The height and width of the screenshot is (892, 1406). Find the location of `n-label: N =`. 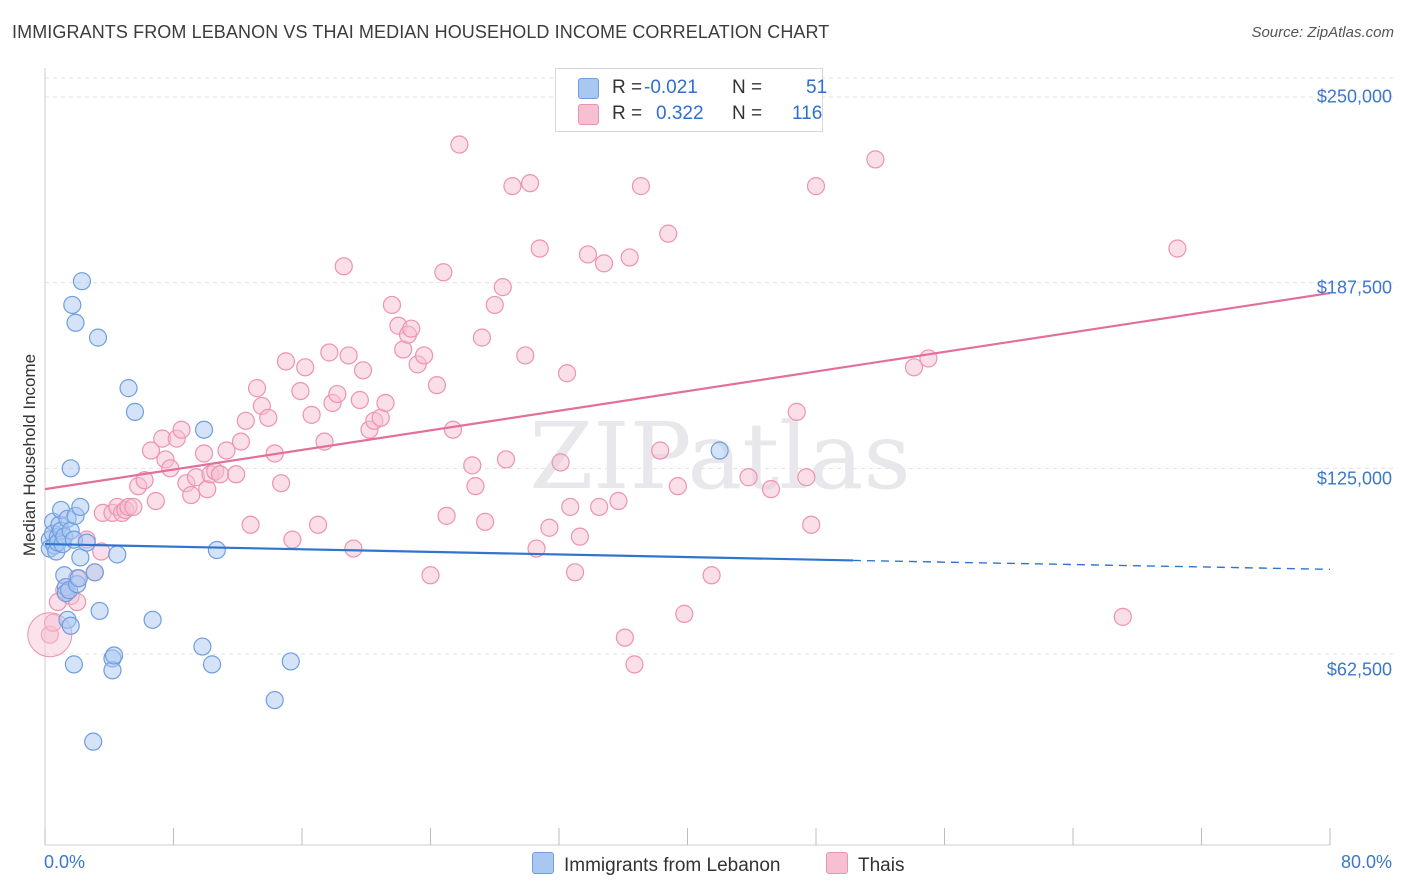

n-label: N = is located at coordinates (747, 87).